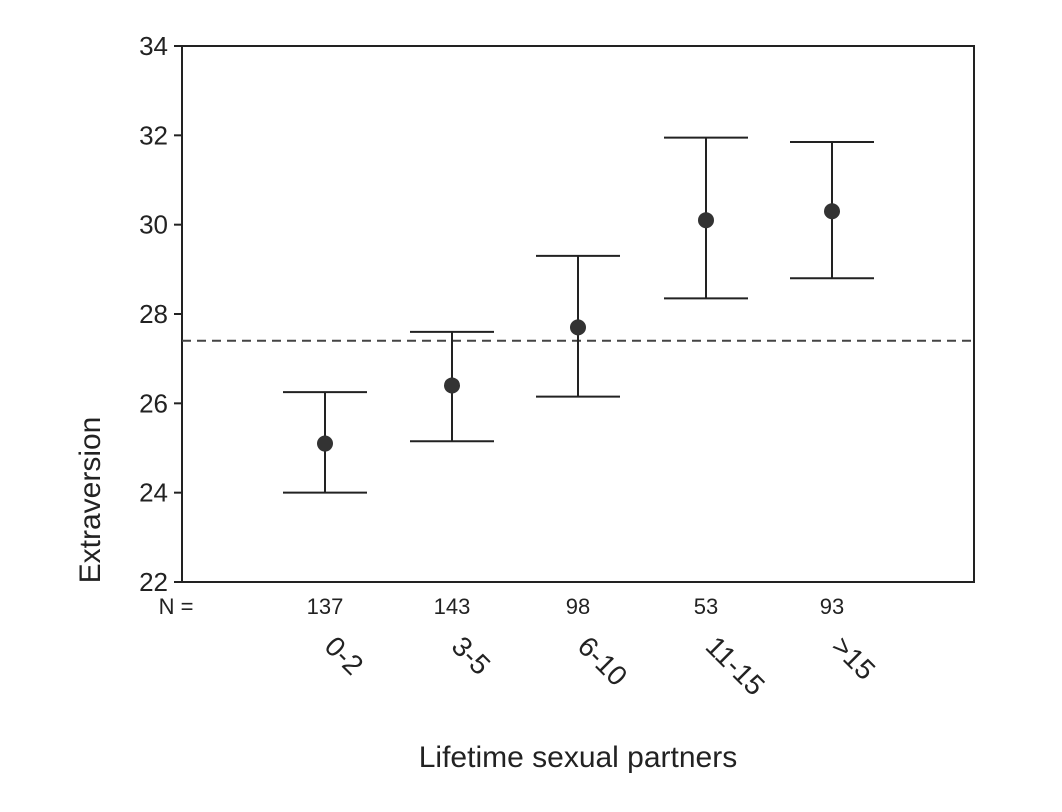 The width and height of the screenshot is (1062, 812). I want to click on n-prefix-label: N =, so click(176, 606).